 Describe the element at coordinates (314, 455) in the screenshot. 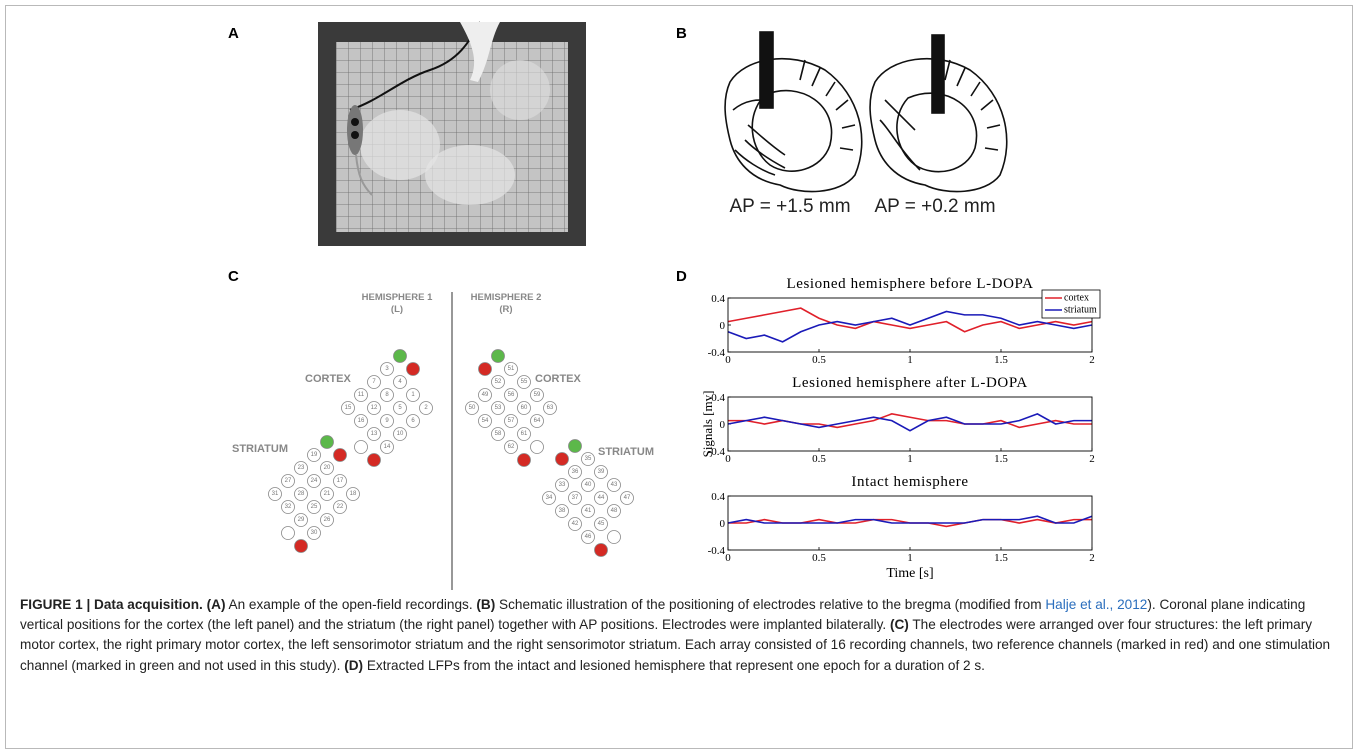

I see `electrode-label: 19` at that location.